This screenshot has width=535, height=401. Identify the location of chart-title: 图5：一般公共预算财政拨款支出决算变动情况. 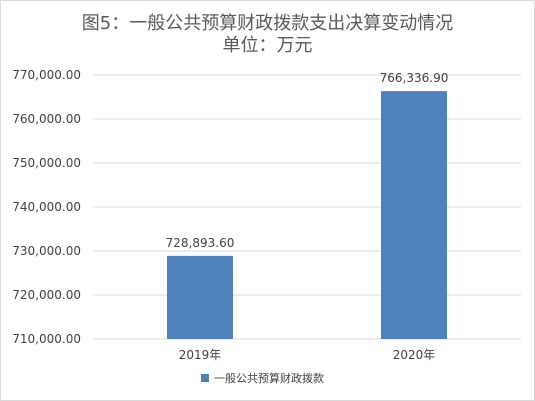
(267, 23).